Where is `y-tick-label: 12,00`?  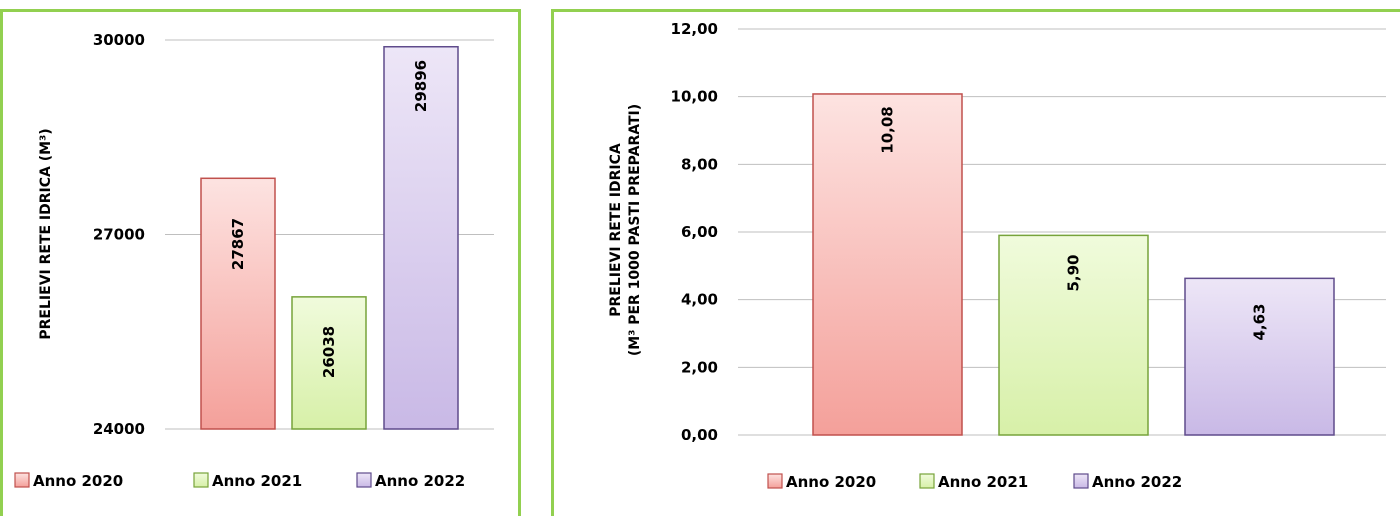
y-tick-label: 12,00 is located at coordinates (694, 29).